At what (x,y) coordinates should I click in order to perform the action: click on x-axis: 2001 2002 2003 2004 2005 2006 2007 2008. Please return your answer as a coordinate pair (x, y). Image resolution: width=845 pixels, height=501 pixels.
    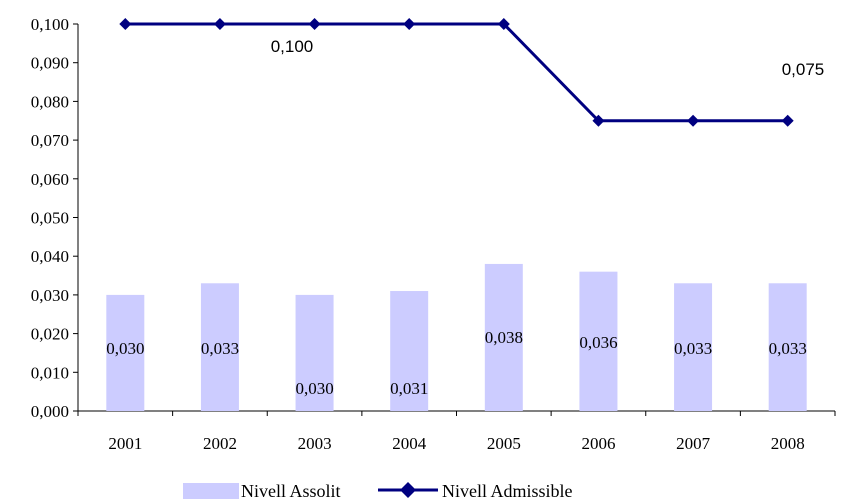
    Looking at the image, I should click on (456, 431).